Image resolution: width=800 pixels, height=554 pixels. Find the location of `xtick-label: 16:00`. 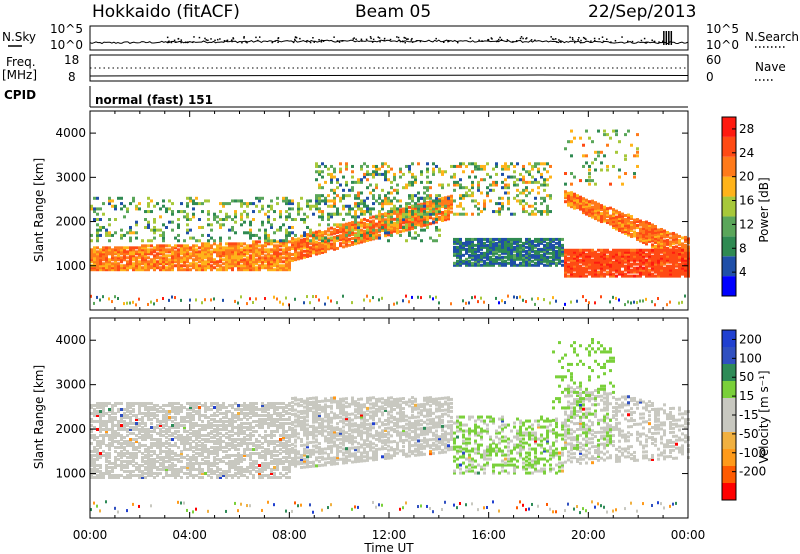

xtick-label: 16:00 is located at coordinates (488, 535).